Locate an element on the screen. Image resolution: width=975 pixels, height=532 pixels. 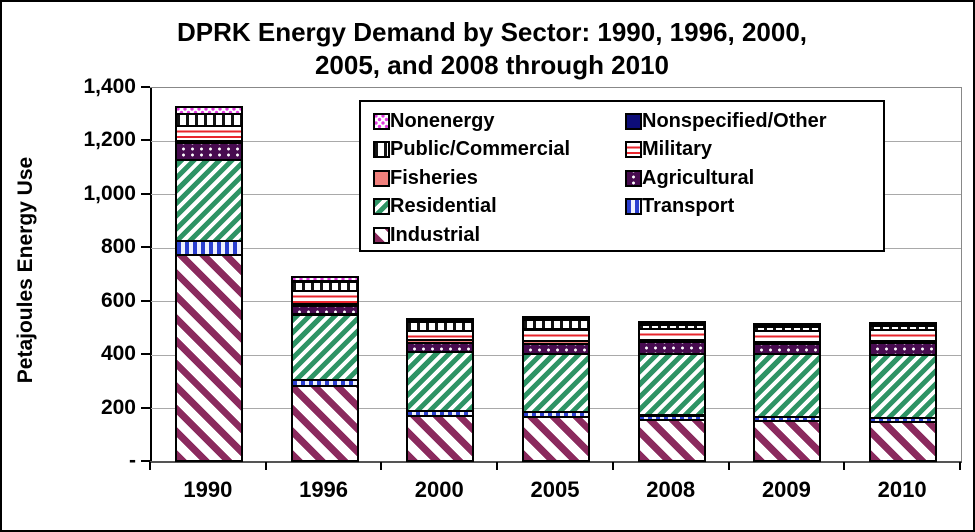
y-axis-line is located at coordinates (151, 275).